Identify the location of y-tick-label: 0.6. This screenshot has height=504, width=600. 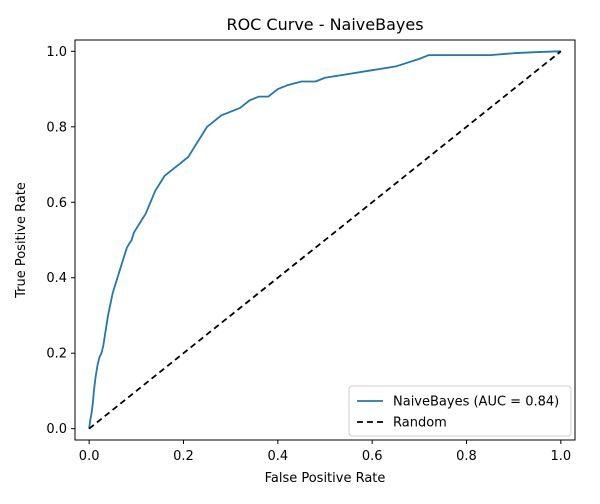
(56, 203).